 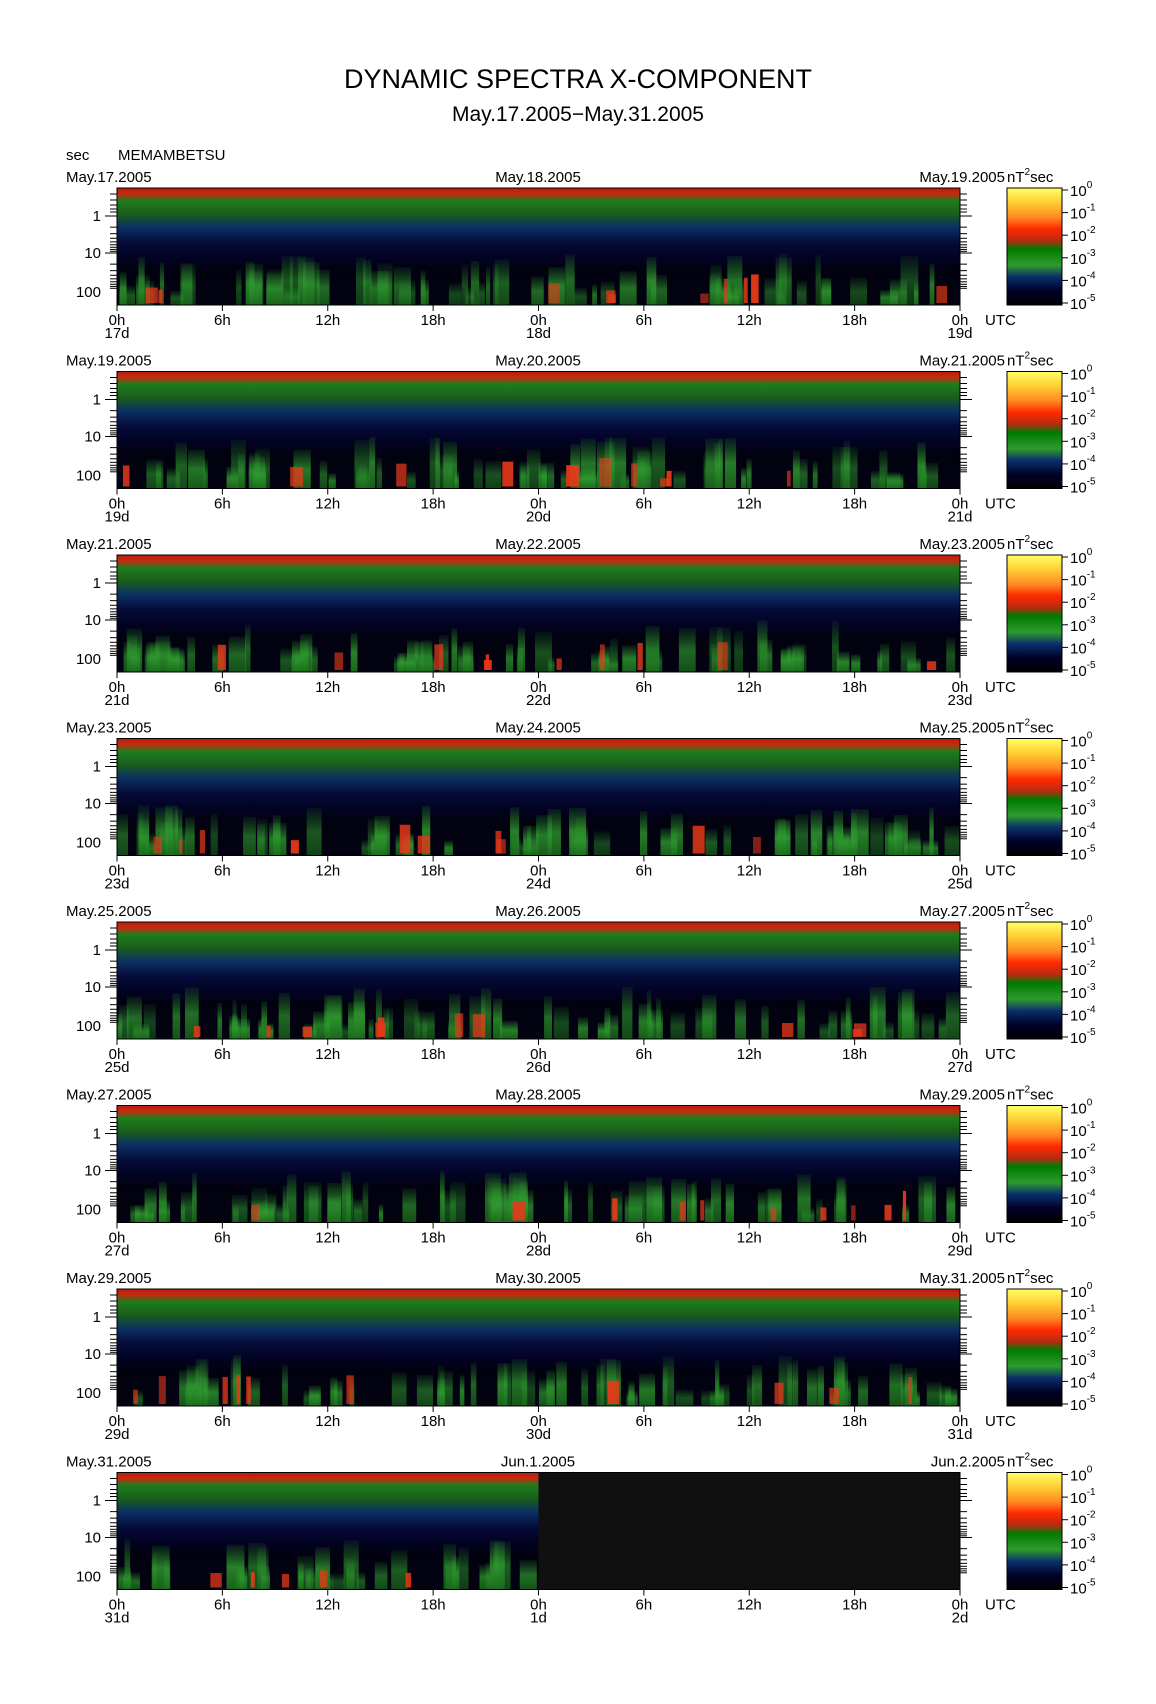 I want to click on panel-end-date: May.29.2005, so click(x=962, y=1095).